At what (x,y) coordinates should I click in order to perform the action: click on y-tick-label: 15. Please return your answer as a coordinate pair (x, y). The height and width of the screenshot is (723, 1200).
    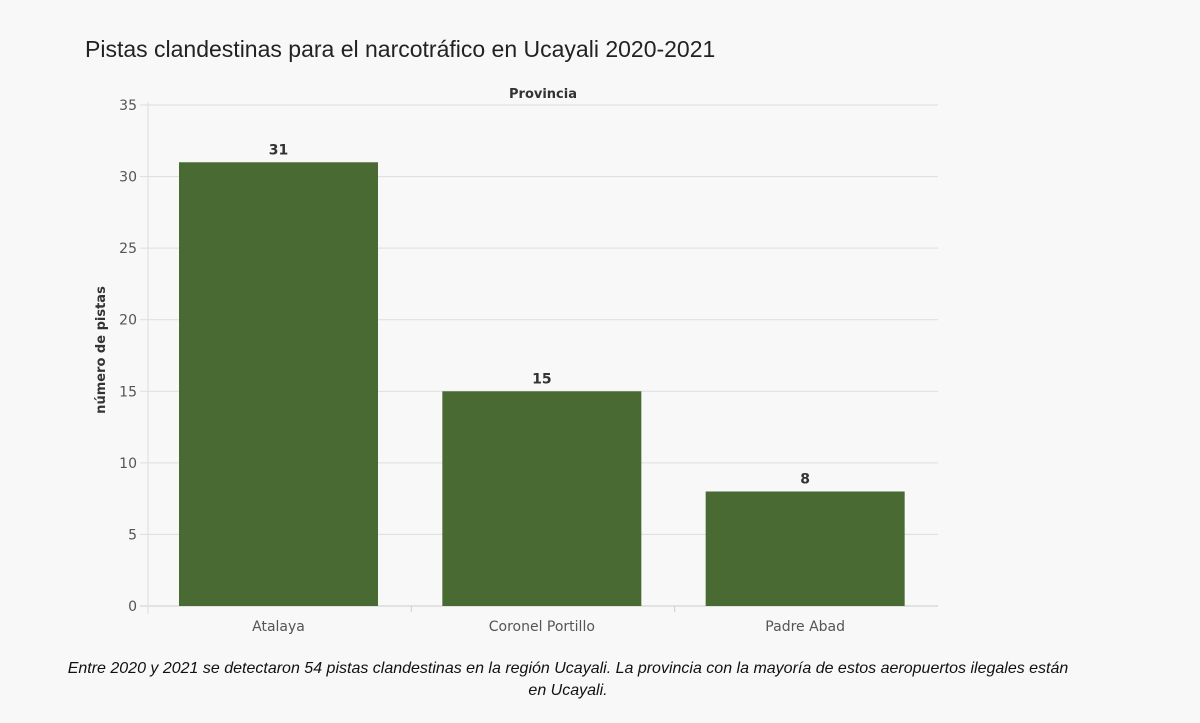
    Looking at the image, I should click on (128, 392).